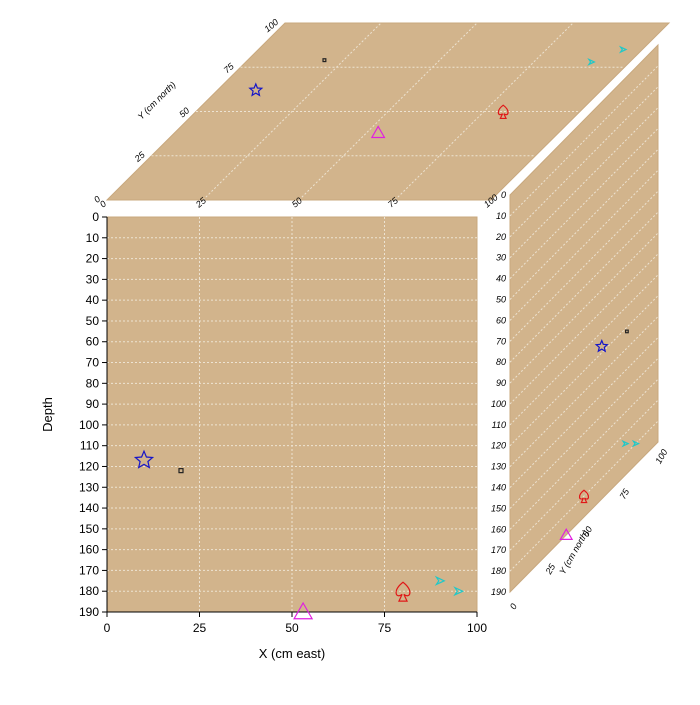  What do you see at coordinates (93, 321) in the screenshot?
I see `y-tick-label: 50` at bounding box center [93, 321].